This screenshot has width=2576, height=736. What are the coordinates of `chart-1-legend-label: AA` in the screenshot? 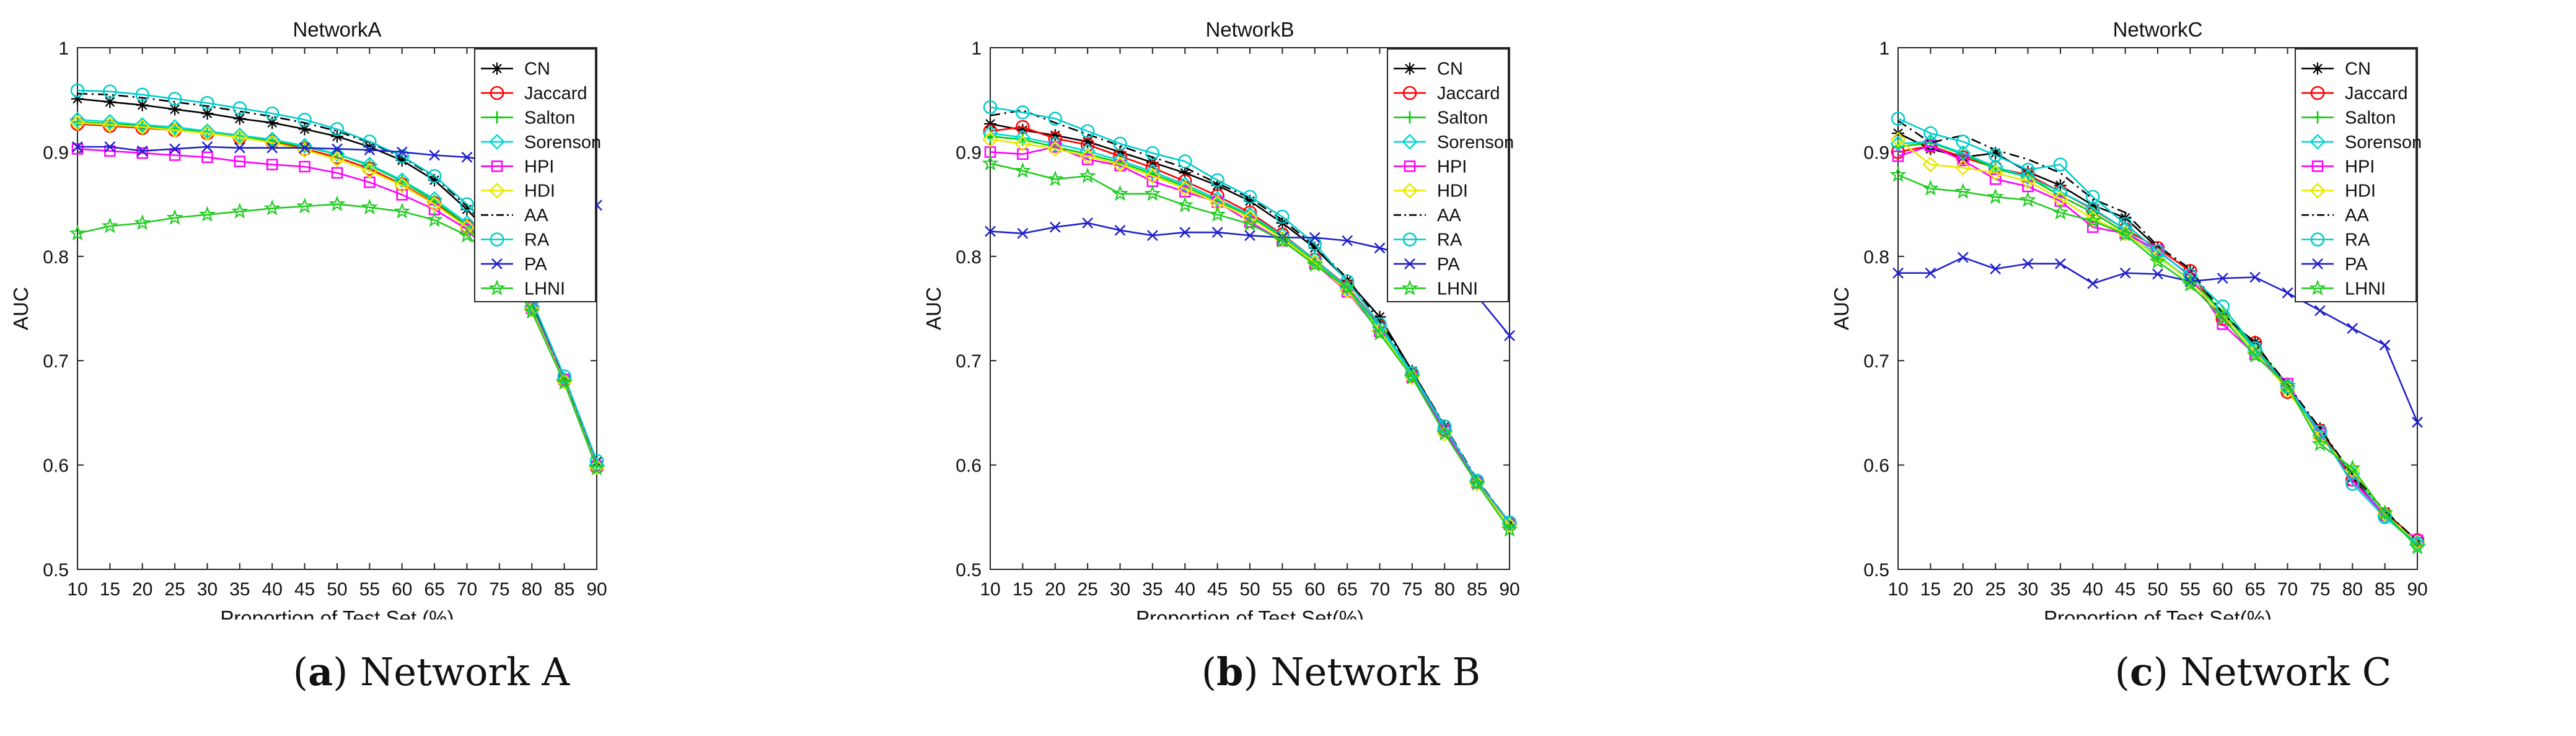 It's located at (536, 216).